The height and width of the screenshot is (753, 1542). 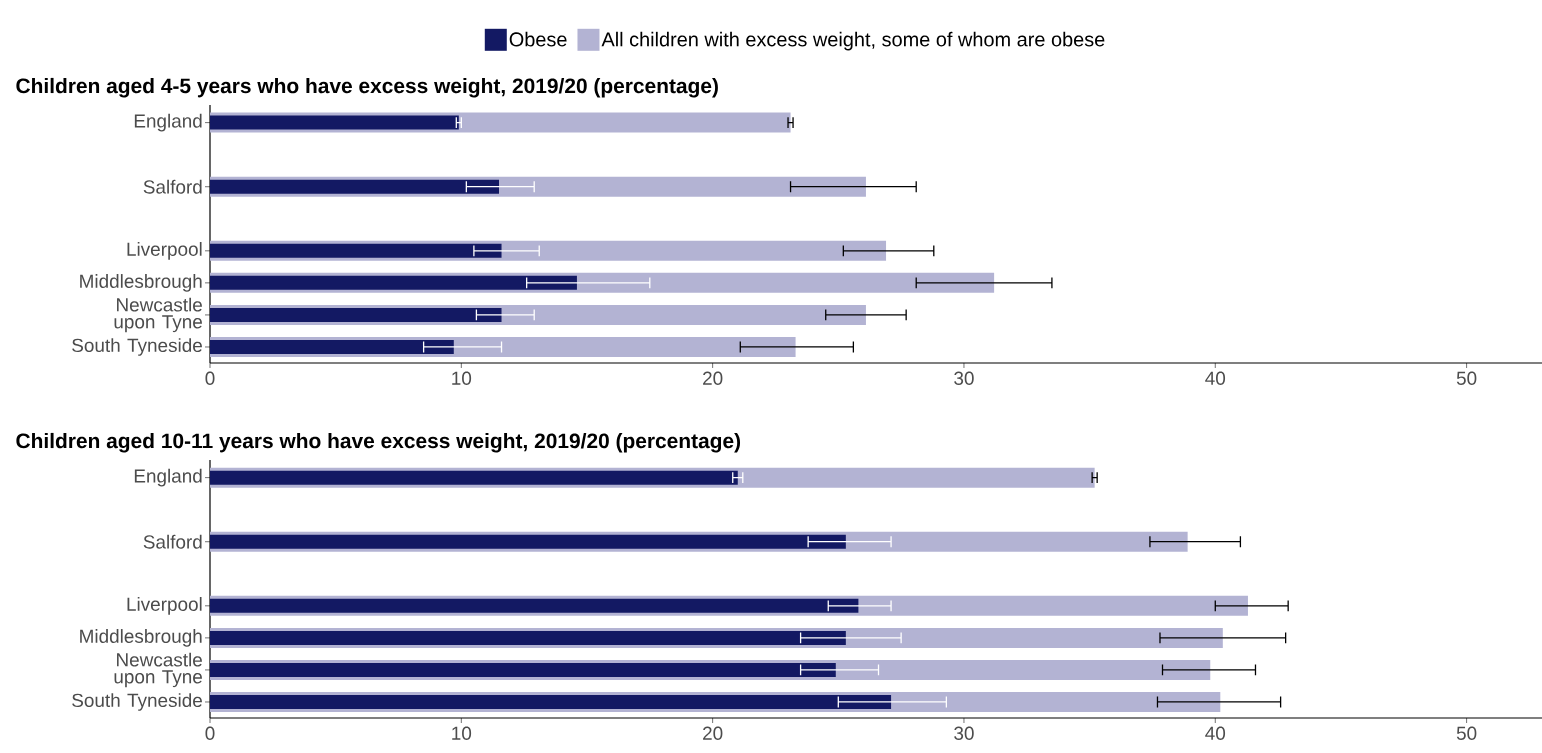 What do you see at coordinates (538, 39) in the screenshot?
I see `legend-label: Obese` at bounding box center [538, 39].